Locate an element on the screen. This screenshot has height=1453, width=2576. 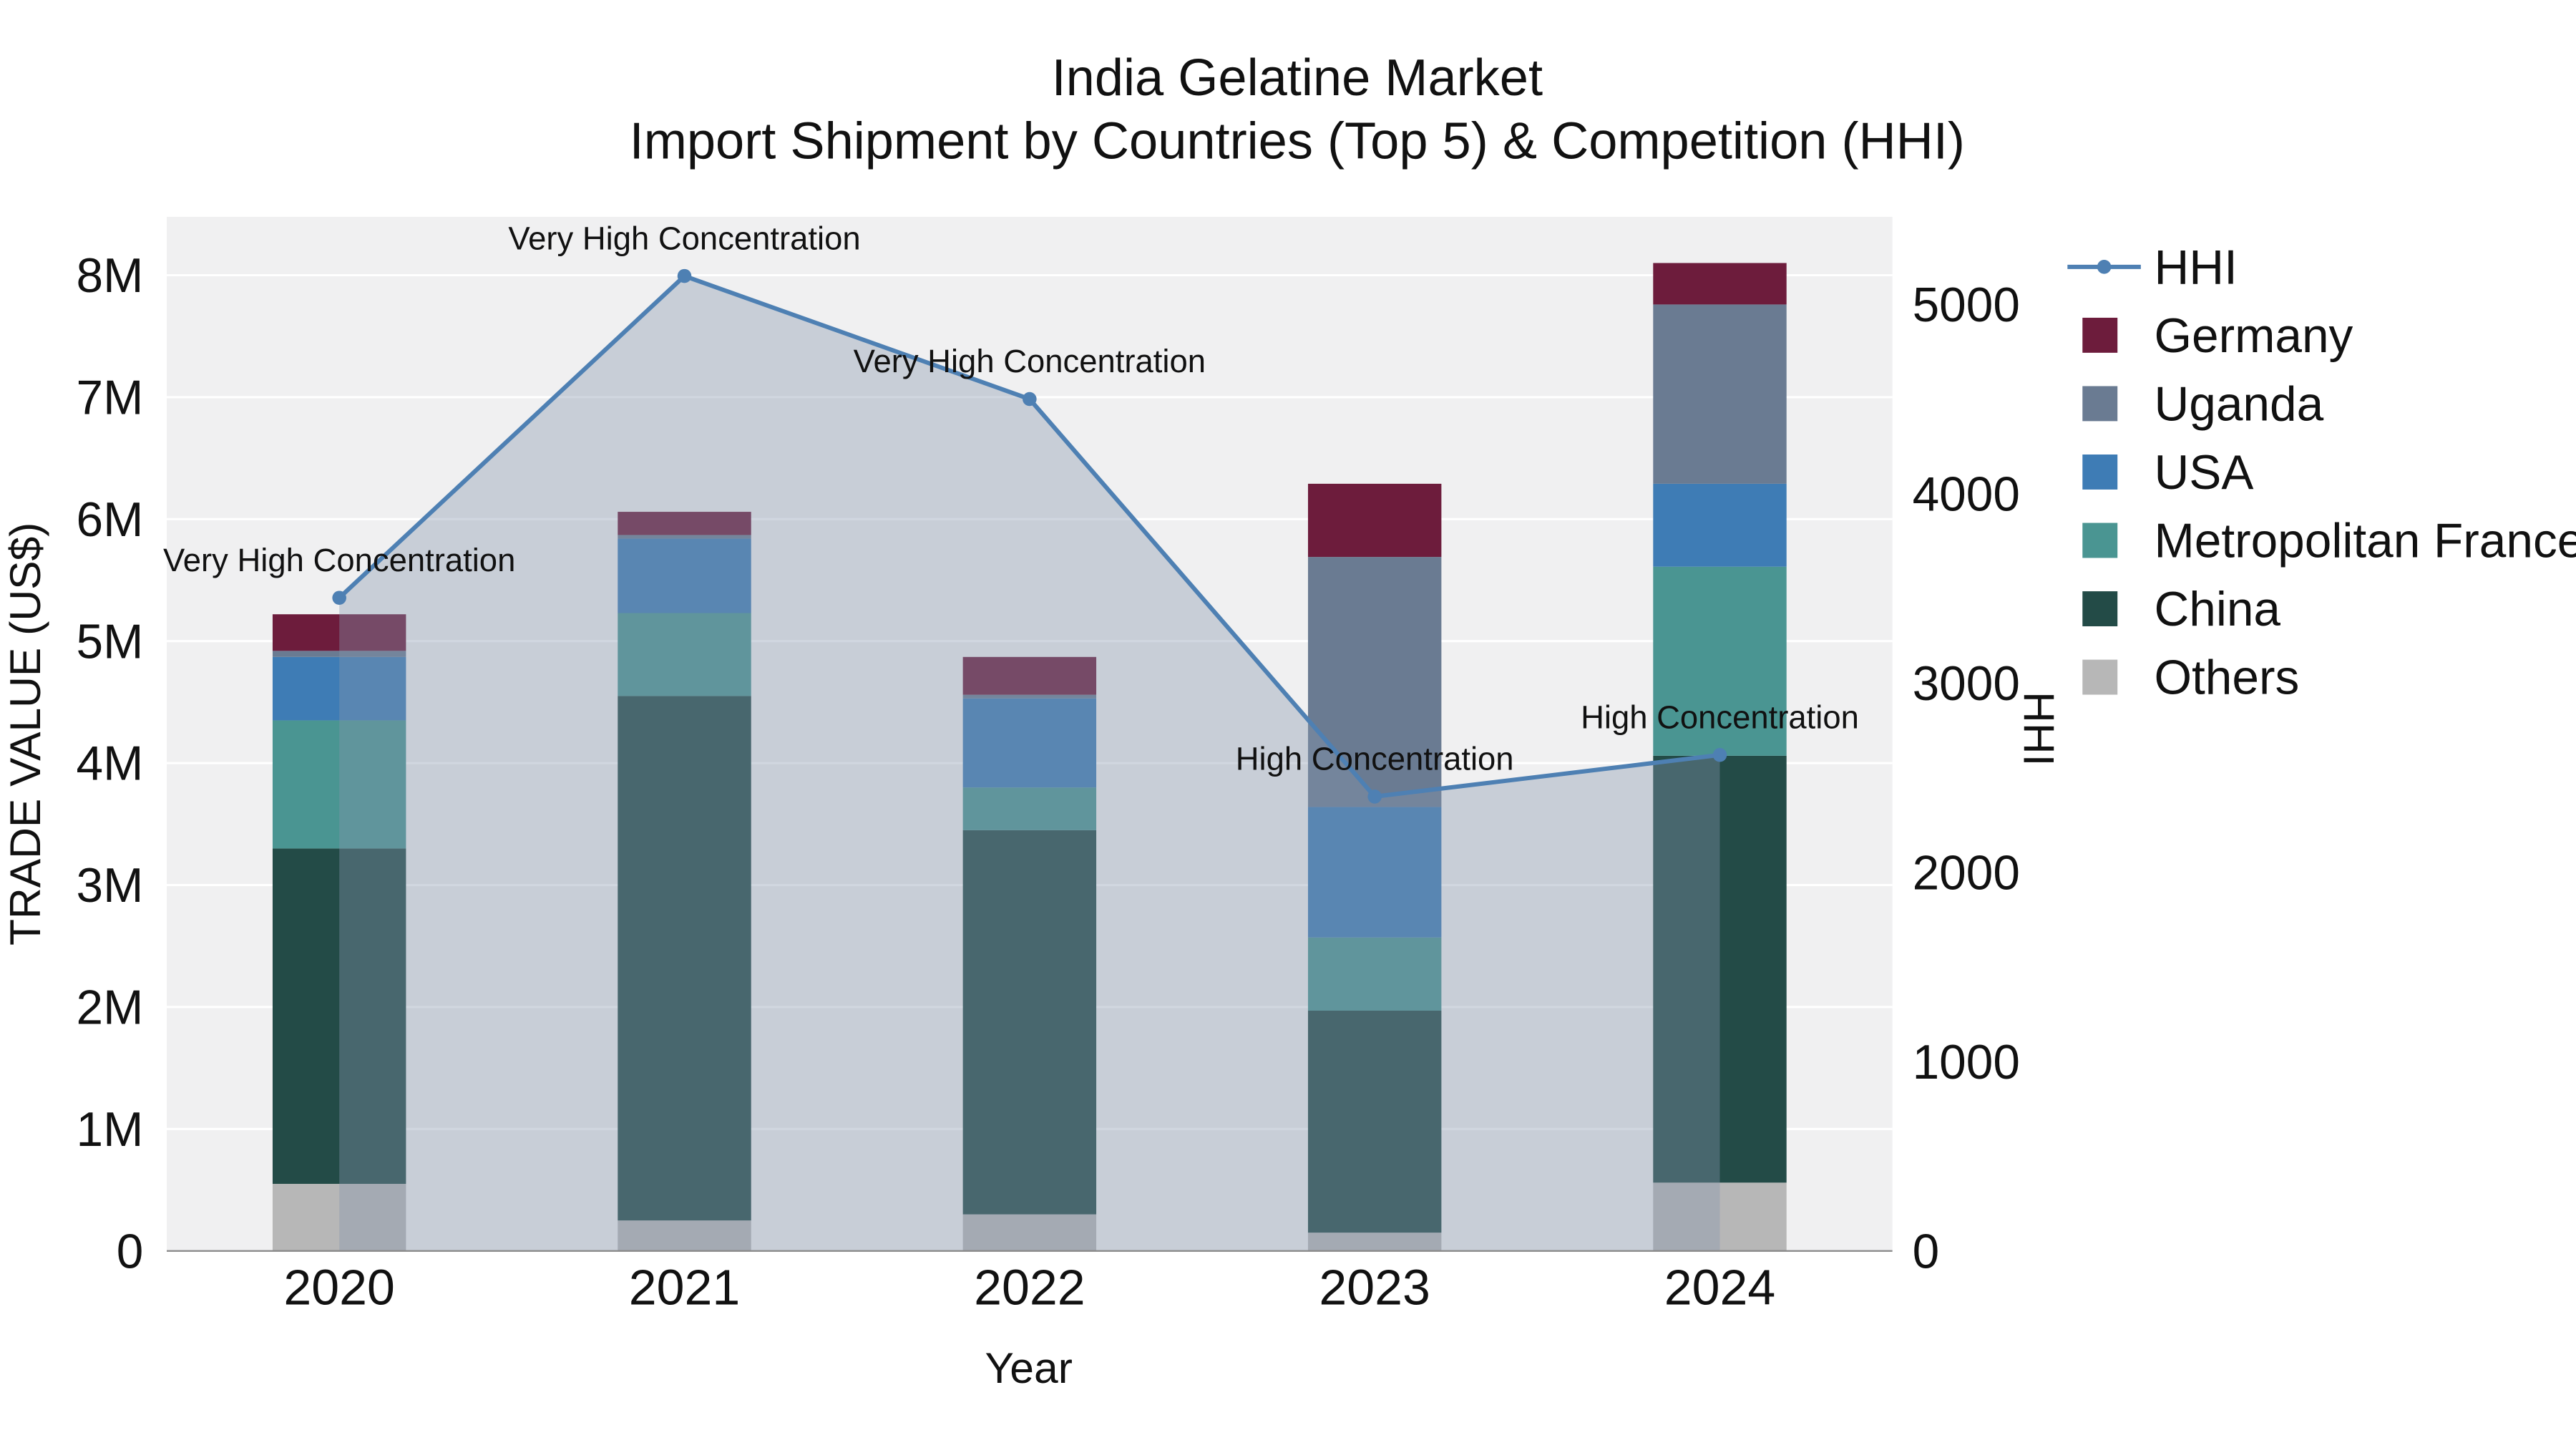
y-left-tick-label: 5M is located at coordinates (110, 642).